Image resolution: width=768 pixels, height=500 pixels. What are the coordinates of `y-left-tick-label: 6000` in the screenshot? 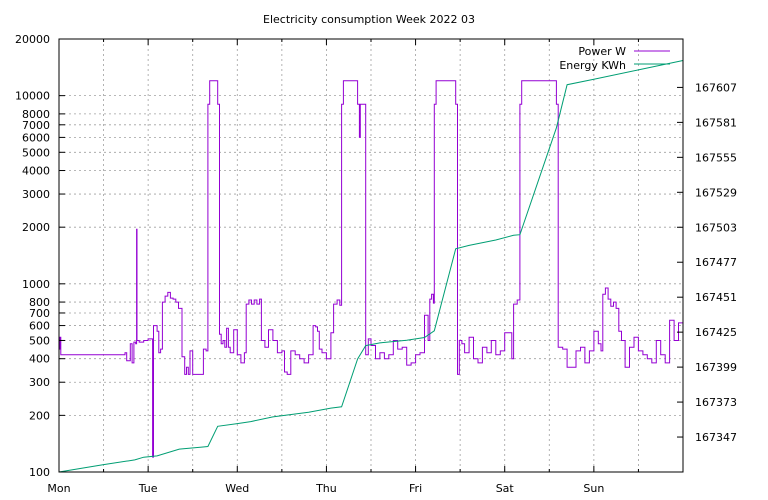 It's located at (36, 137).